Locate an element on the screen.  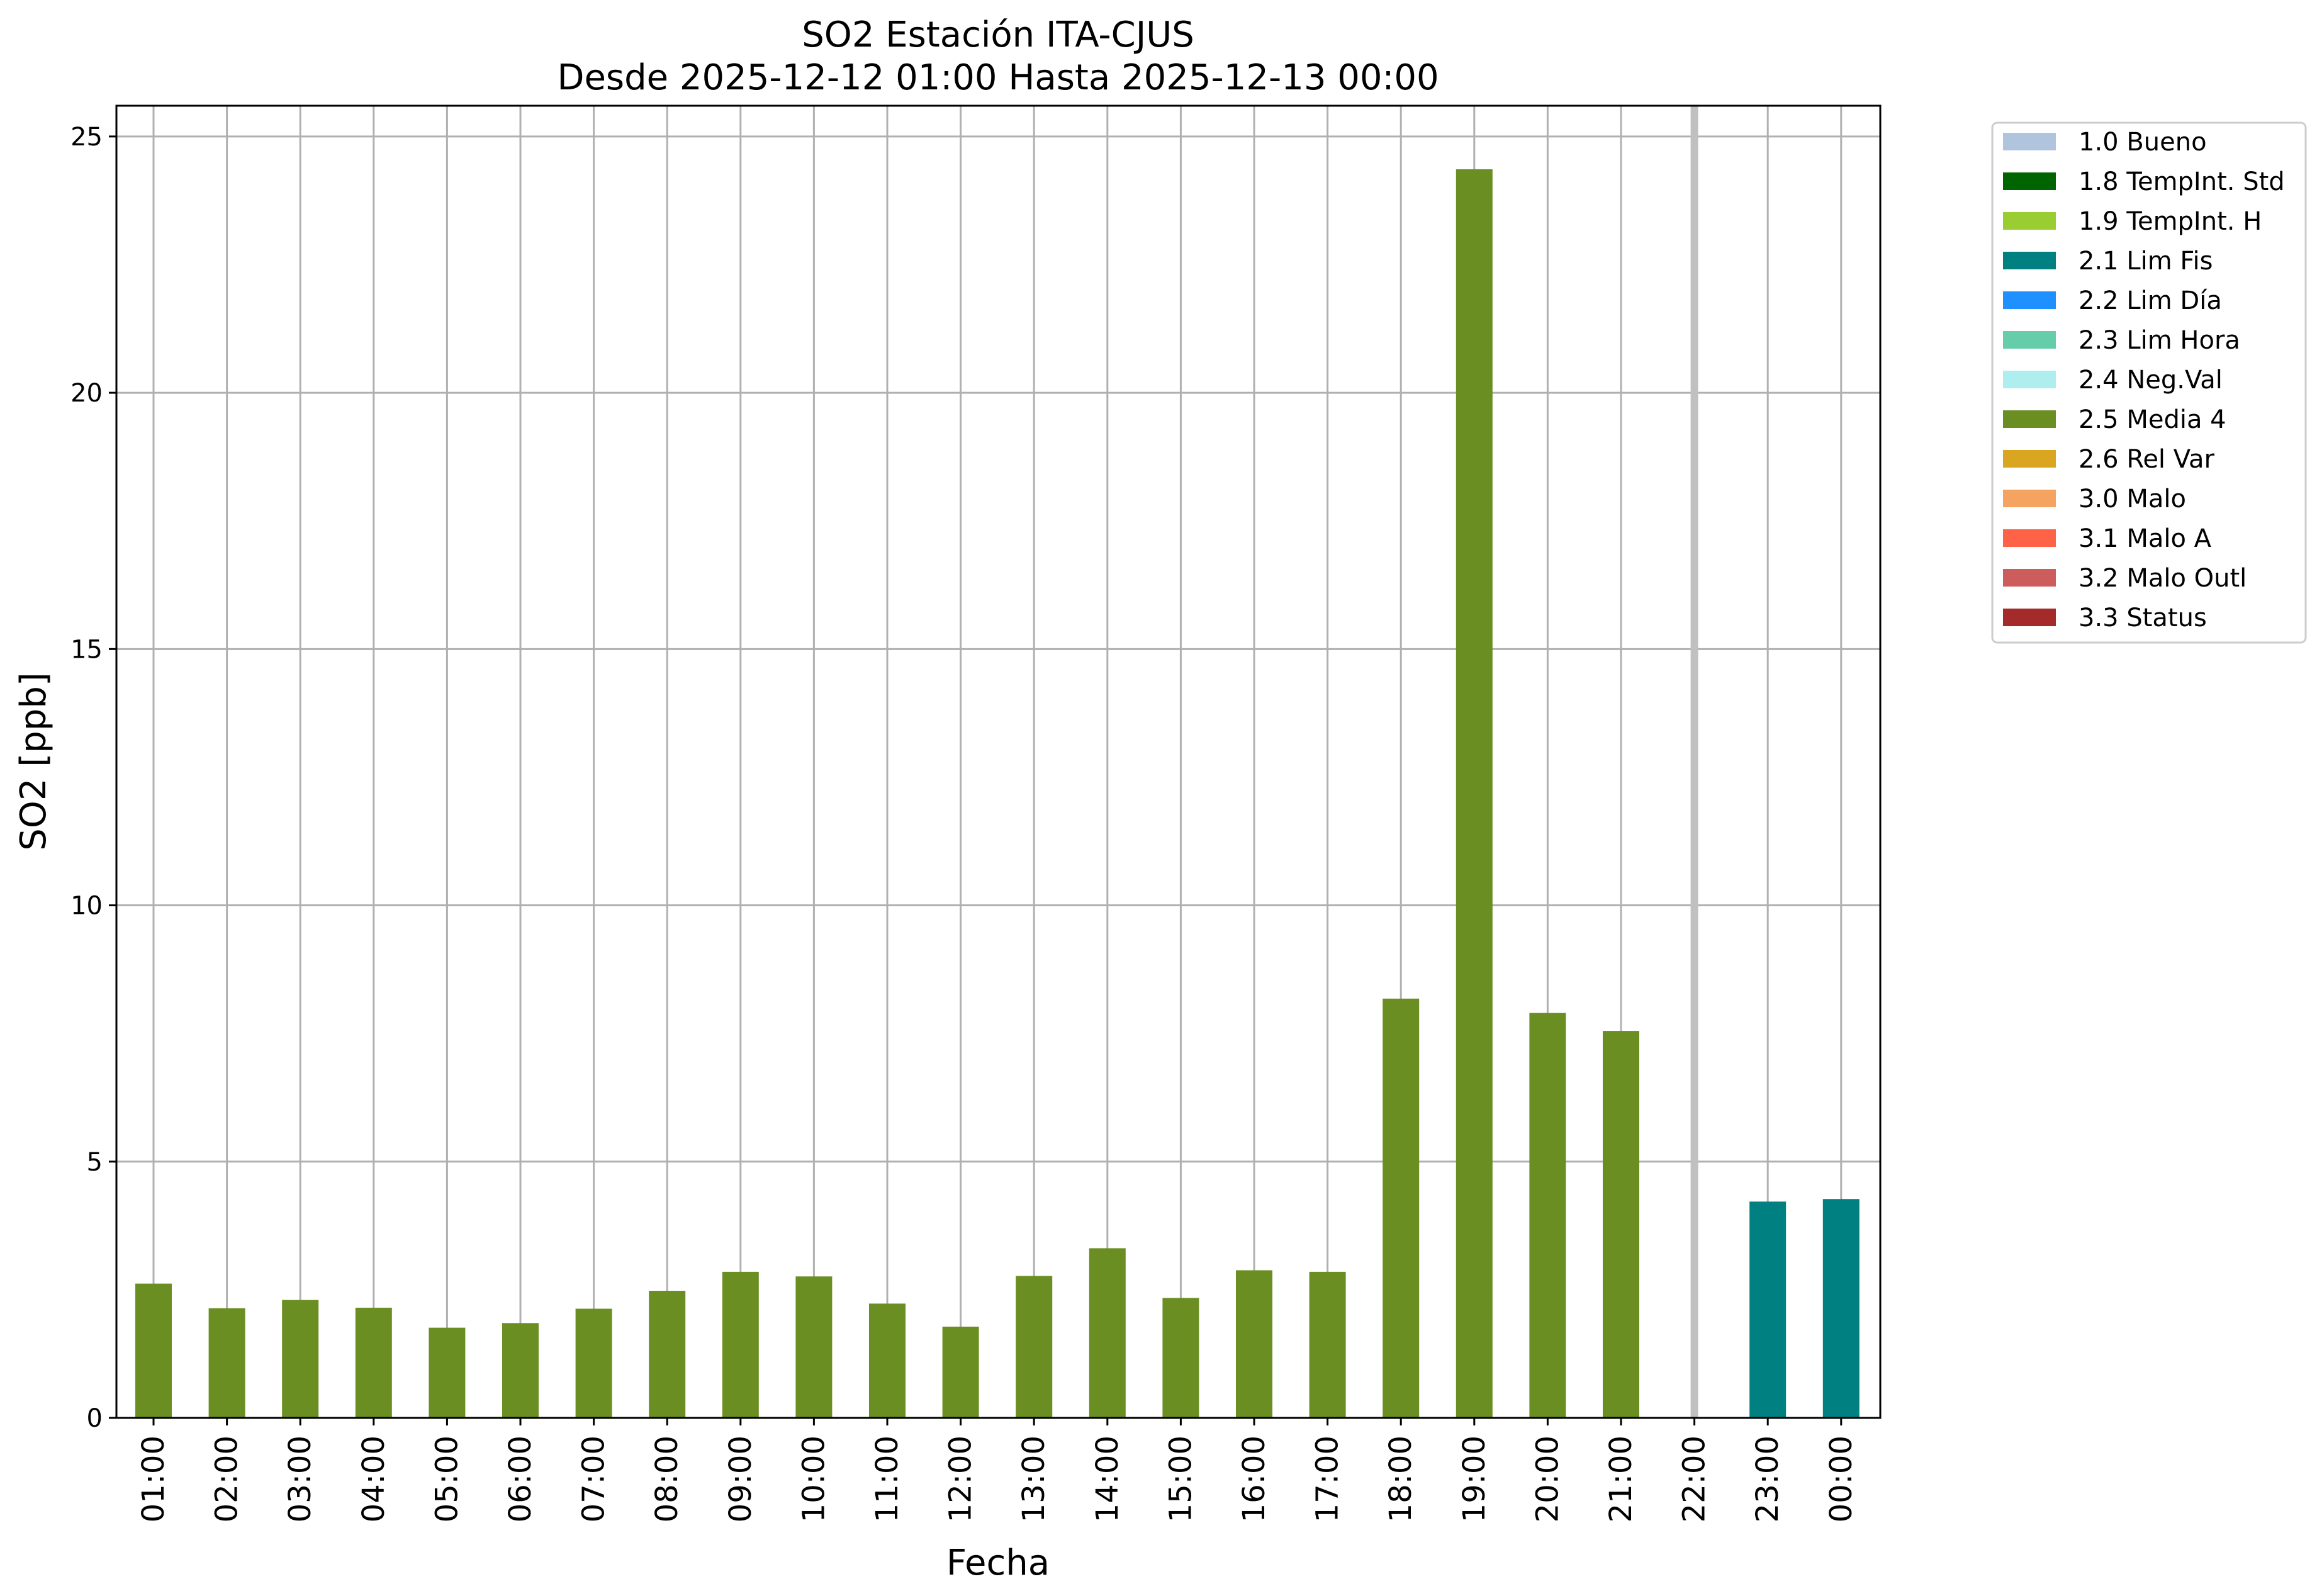
y-axis-label: SO2 [ppb] is located at coordinates (33, 761).